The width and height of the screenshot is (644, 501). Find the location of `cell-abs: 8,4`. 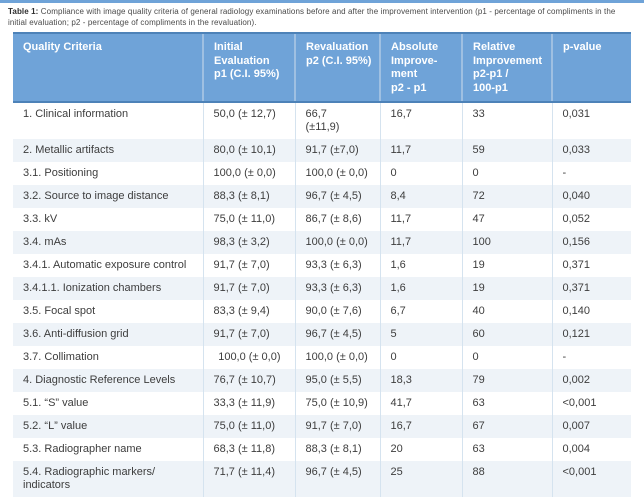

cell-abs: 8,4 is located at coordinates (420, 196).